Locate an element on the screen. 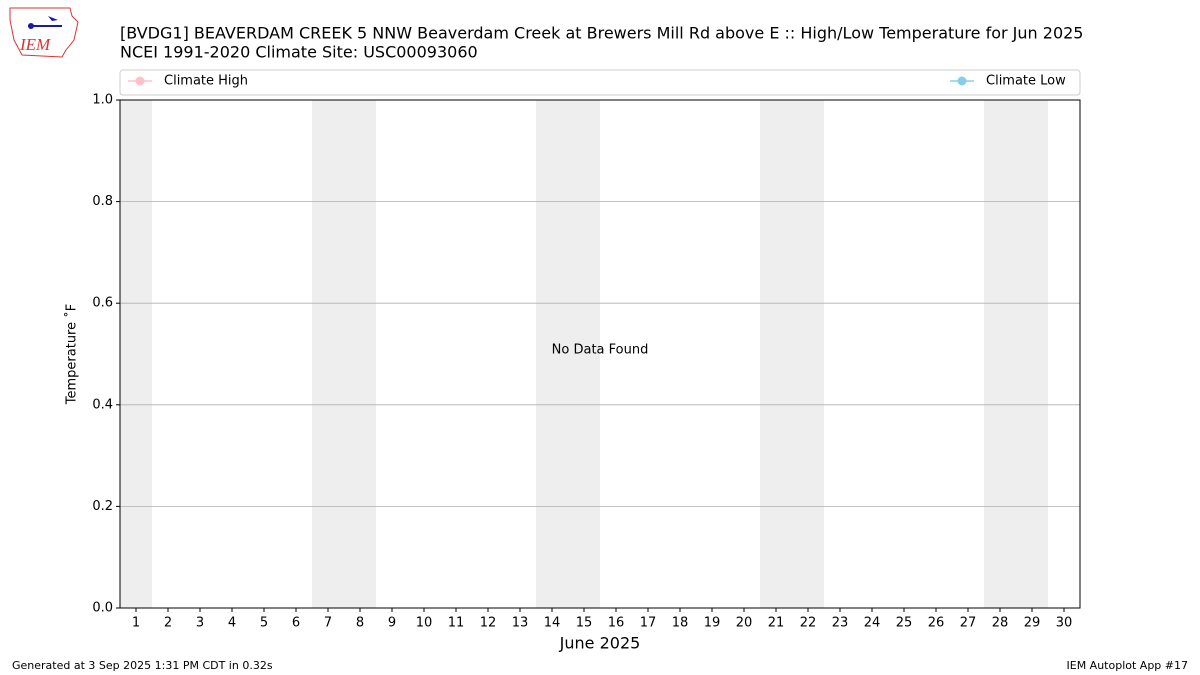  x-tick-label: 17 is located at coordinates (648, 623).